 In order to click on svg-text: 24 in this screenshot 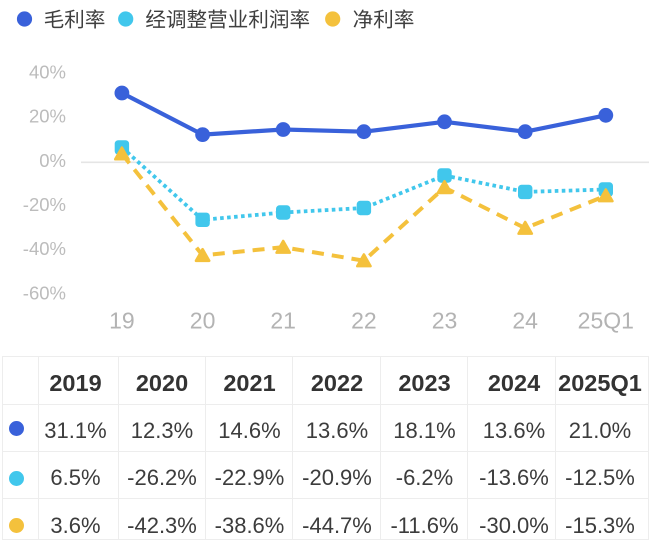, I will do `click(525, 321)`.